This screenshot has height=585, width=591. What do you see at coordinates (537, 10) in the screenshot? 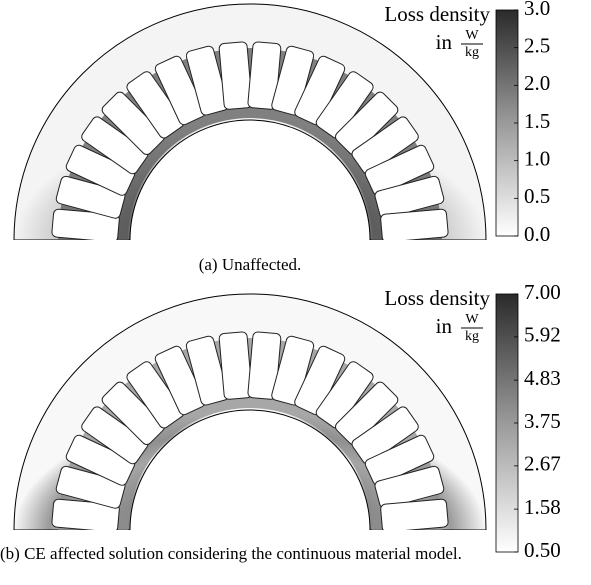
I see `colorbar-tick-label: 3.0` at bounding box center [537, 10].